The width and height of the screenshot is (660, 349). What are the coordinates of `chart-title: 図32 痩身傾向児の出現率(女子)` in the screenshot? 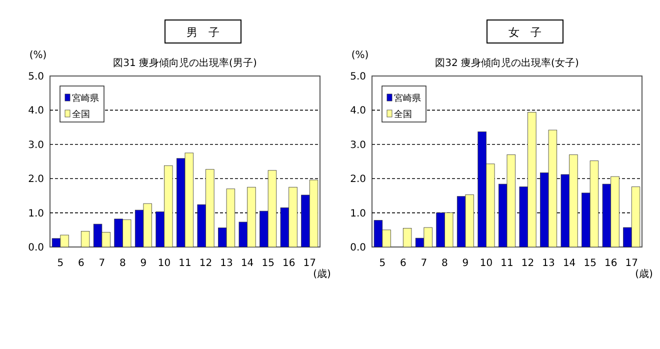 It's located at (507, 63).